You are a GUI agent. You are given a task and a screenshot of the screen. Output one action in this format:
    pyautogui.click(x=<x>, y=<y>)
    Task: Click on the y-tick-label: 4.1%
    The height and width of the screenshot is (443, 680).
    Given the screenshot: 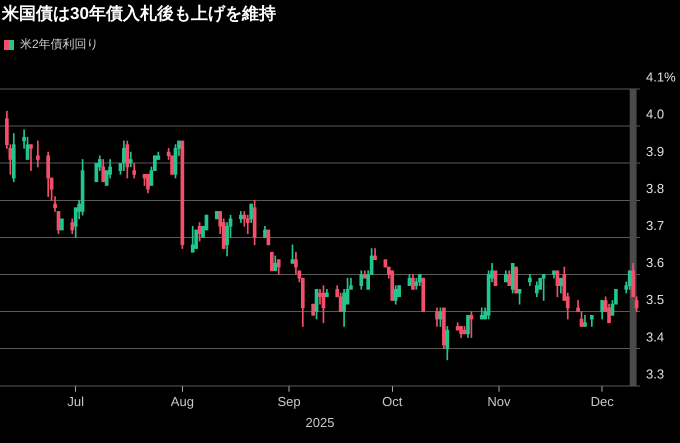 What is the action you would take?
    pyautogui.click(x=661, y=77)
    